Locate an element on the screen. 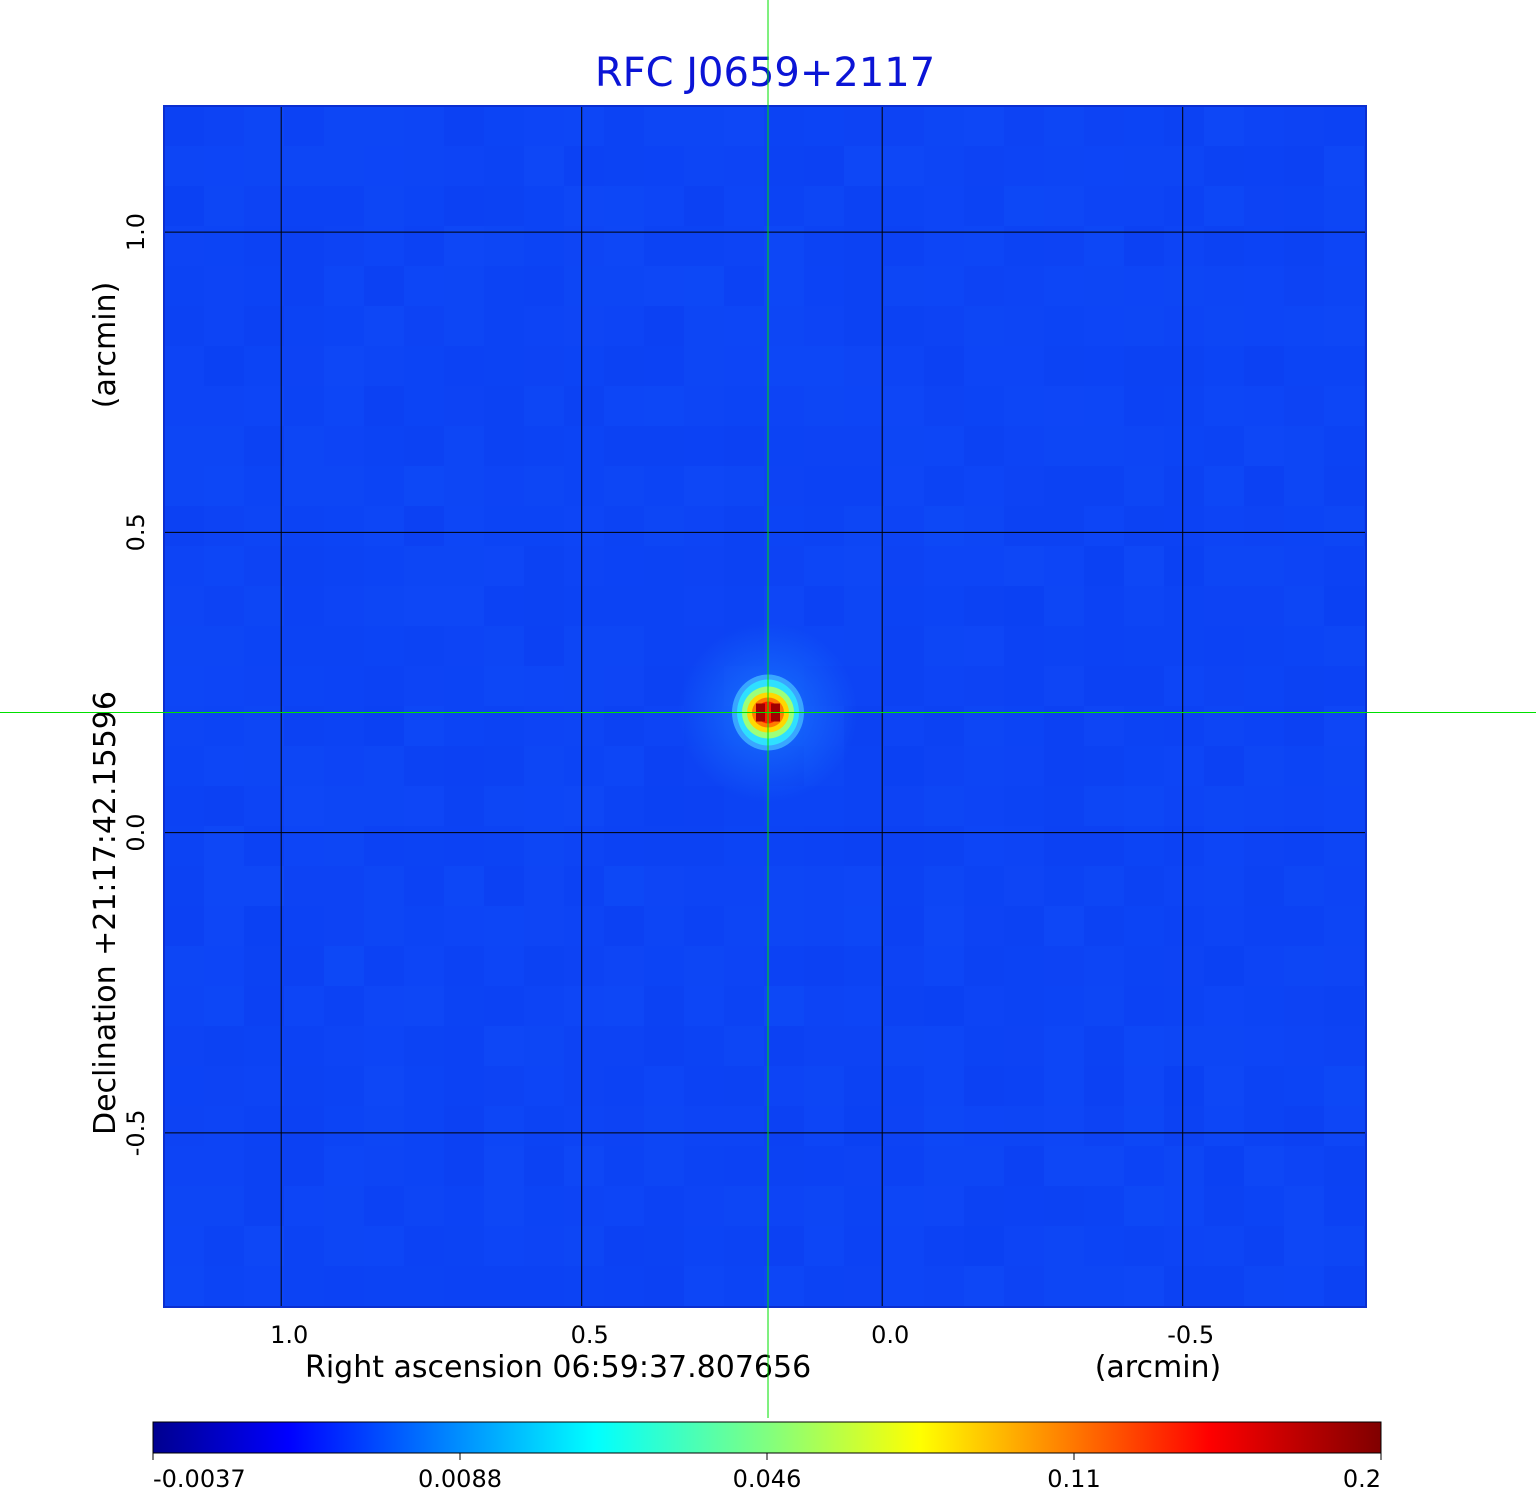  colorbar-tick-label: 0.2 is located at coordinates (1362, 1479).